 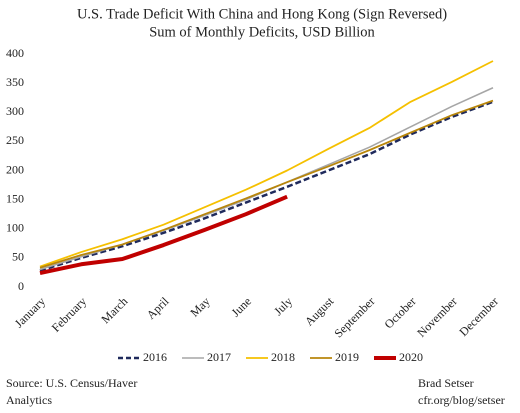 What do you see at coordinates (15, 111) in the screenshot?
I see `y-tick-label: 300` at bounding box center [15, 111].